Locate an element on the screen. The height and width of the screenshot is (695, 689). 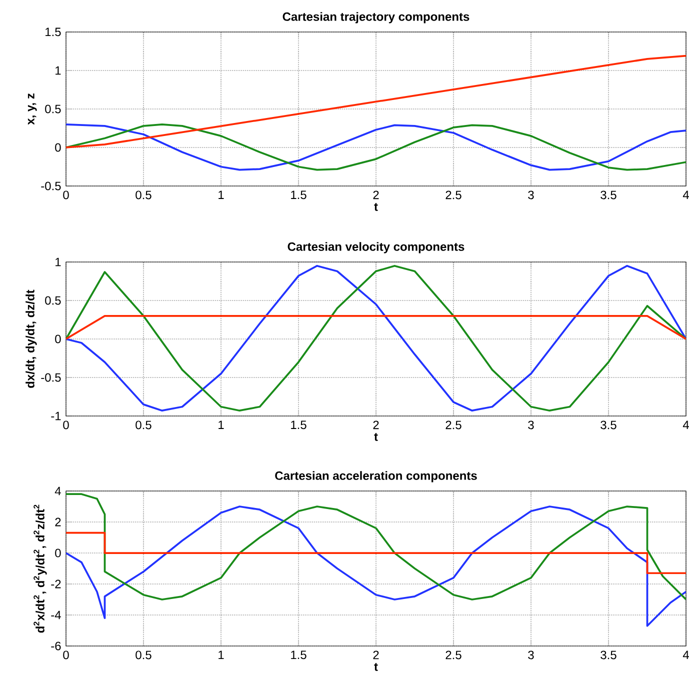
y-tick-label: 2 is located at coordinates (58, 522).